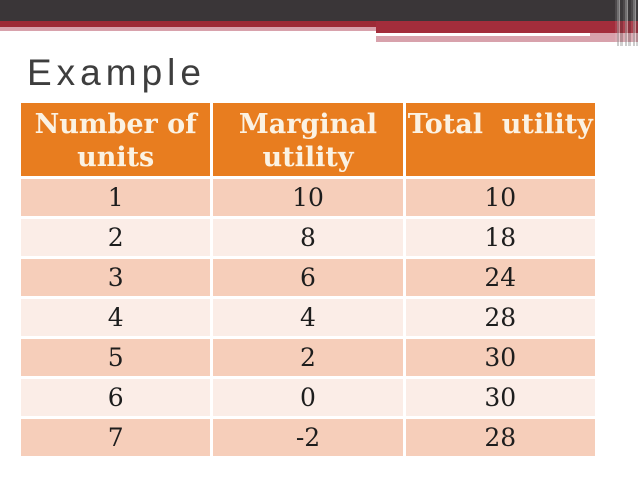 Image resolution: width=638 pixels, height=478 pixels. What do you see at coordinates (500, 397) in the screenshot?
I see `table-cell-r5-c2: 30` at bounding box center [500, 397].